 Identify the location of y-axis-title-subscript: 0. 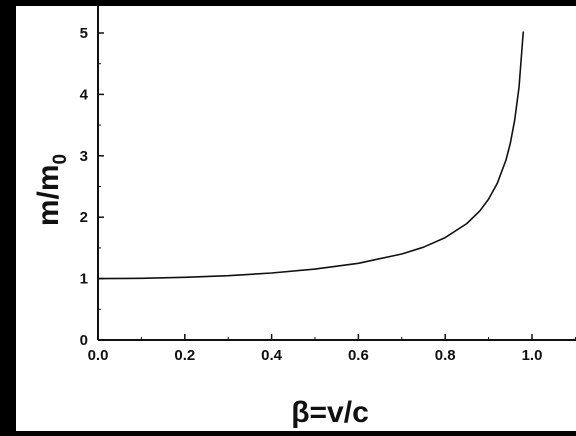
(60, 159).